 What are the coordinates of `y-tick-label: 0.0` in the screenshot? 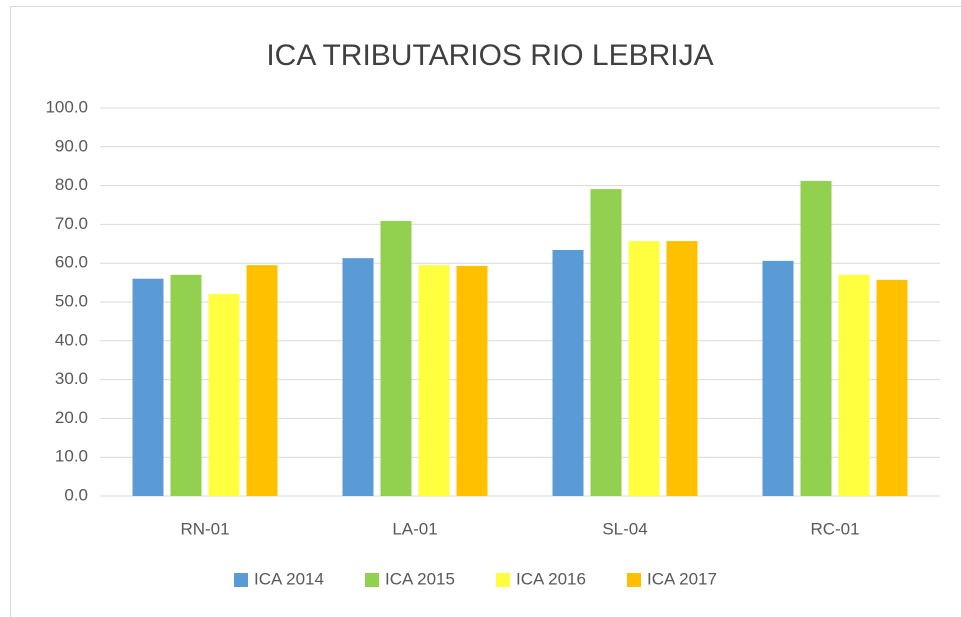 It's located at (76, 494).